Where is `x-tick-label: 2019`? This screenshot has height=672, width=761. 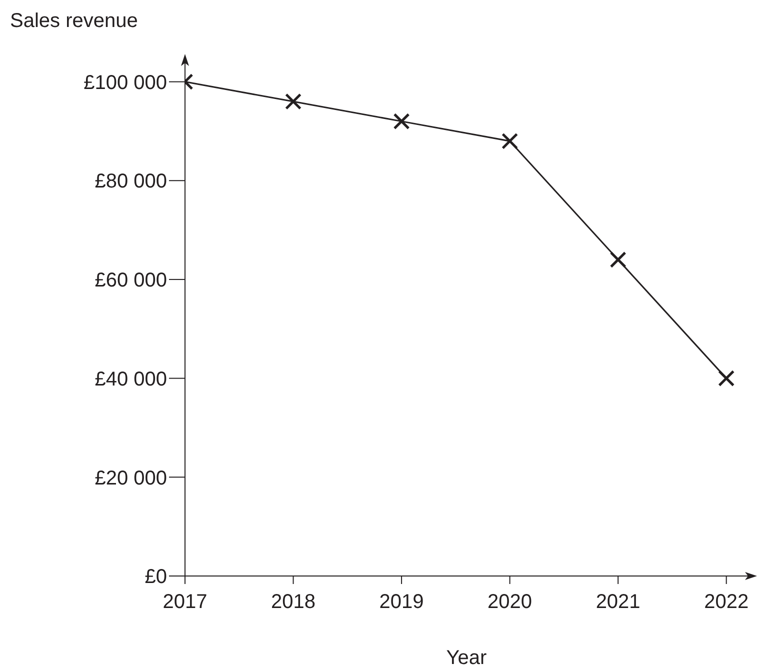 x-tick-label: 2019 is located at coordinates (401, 602).